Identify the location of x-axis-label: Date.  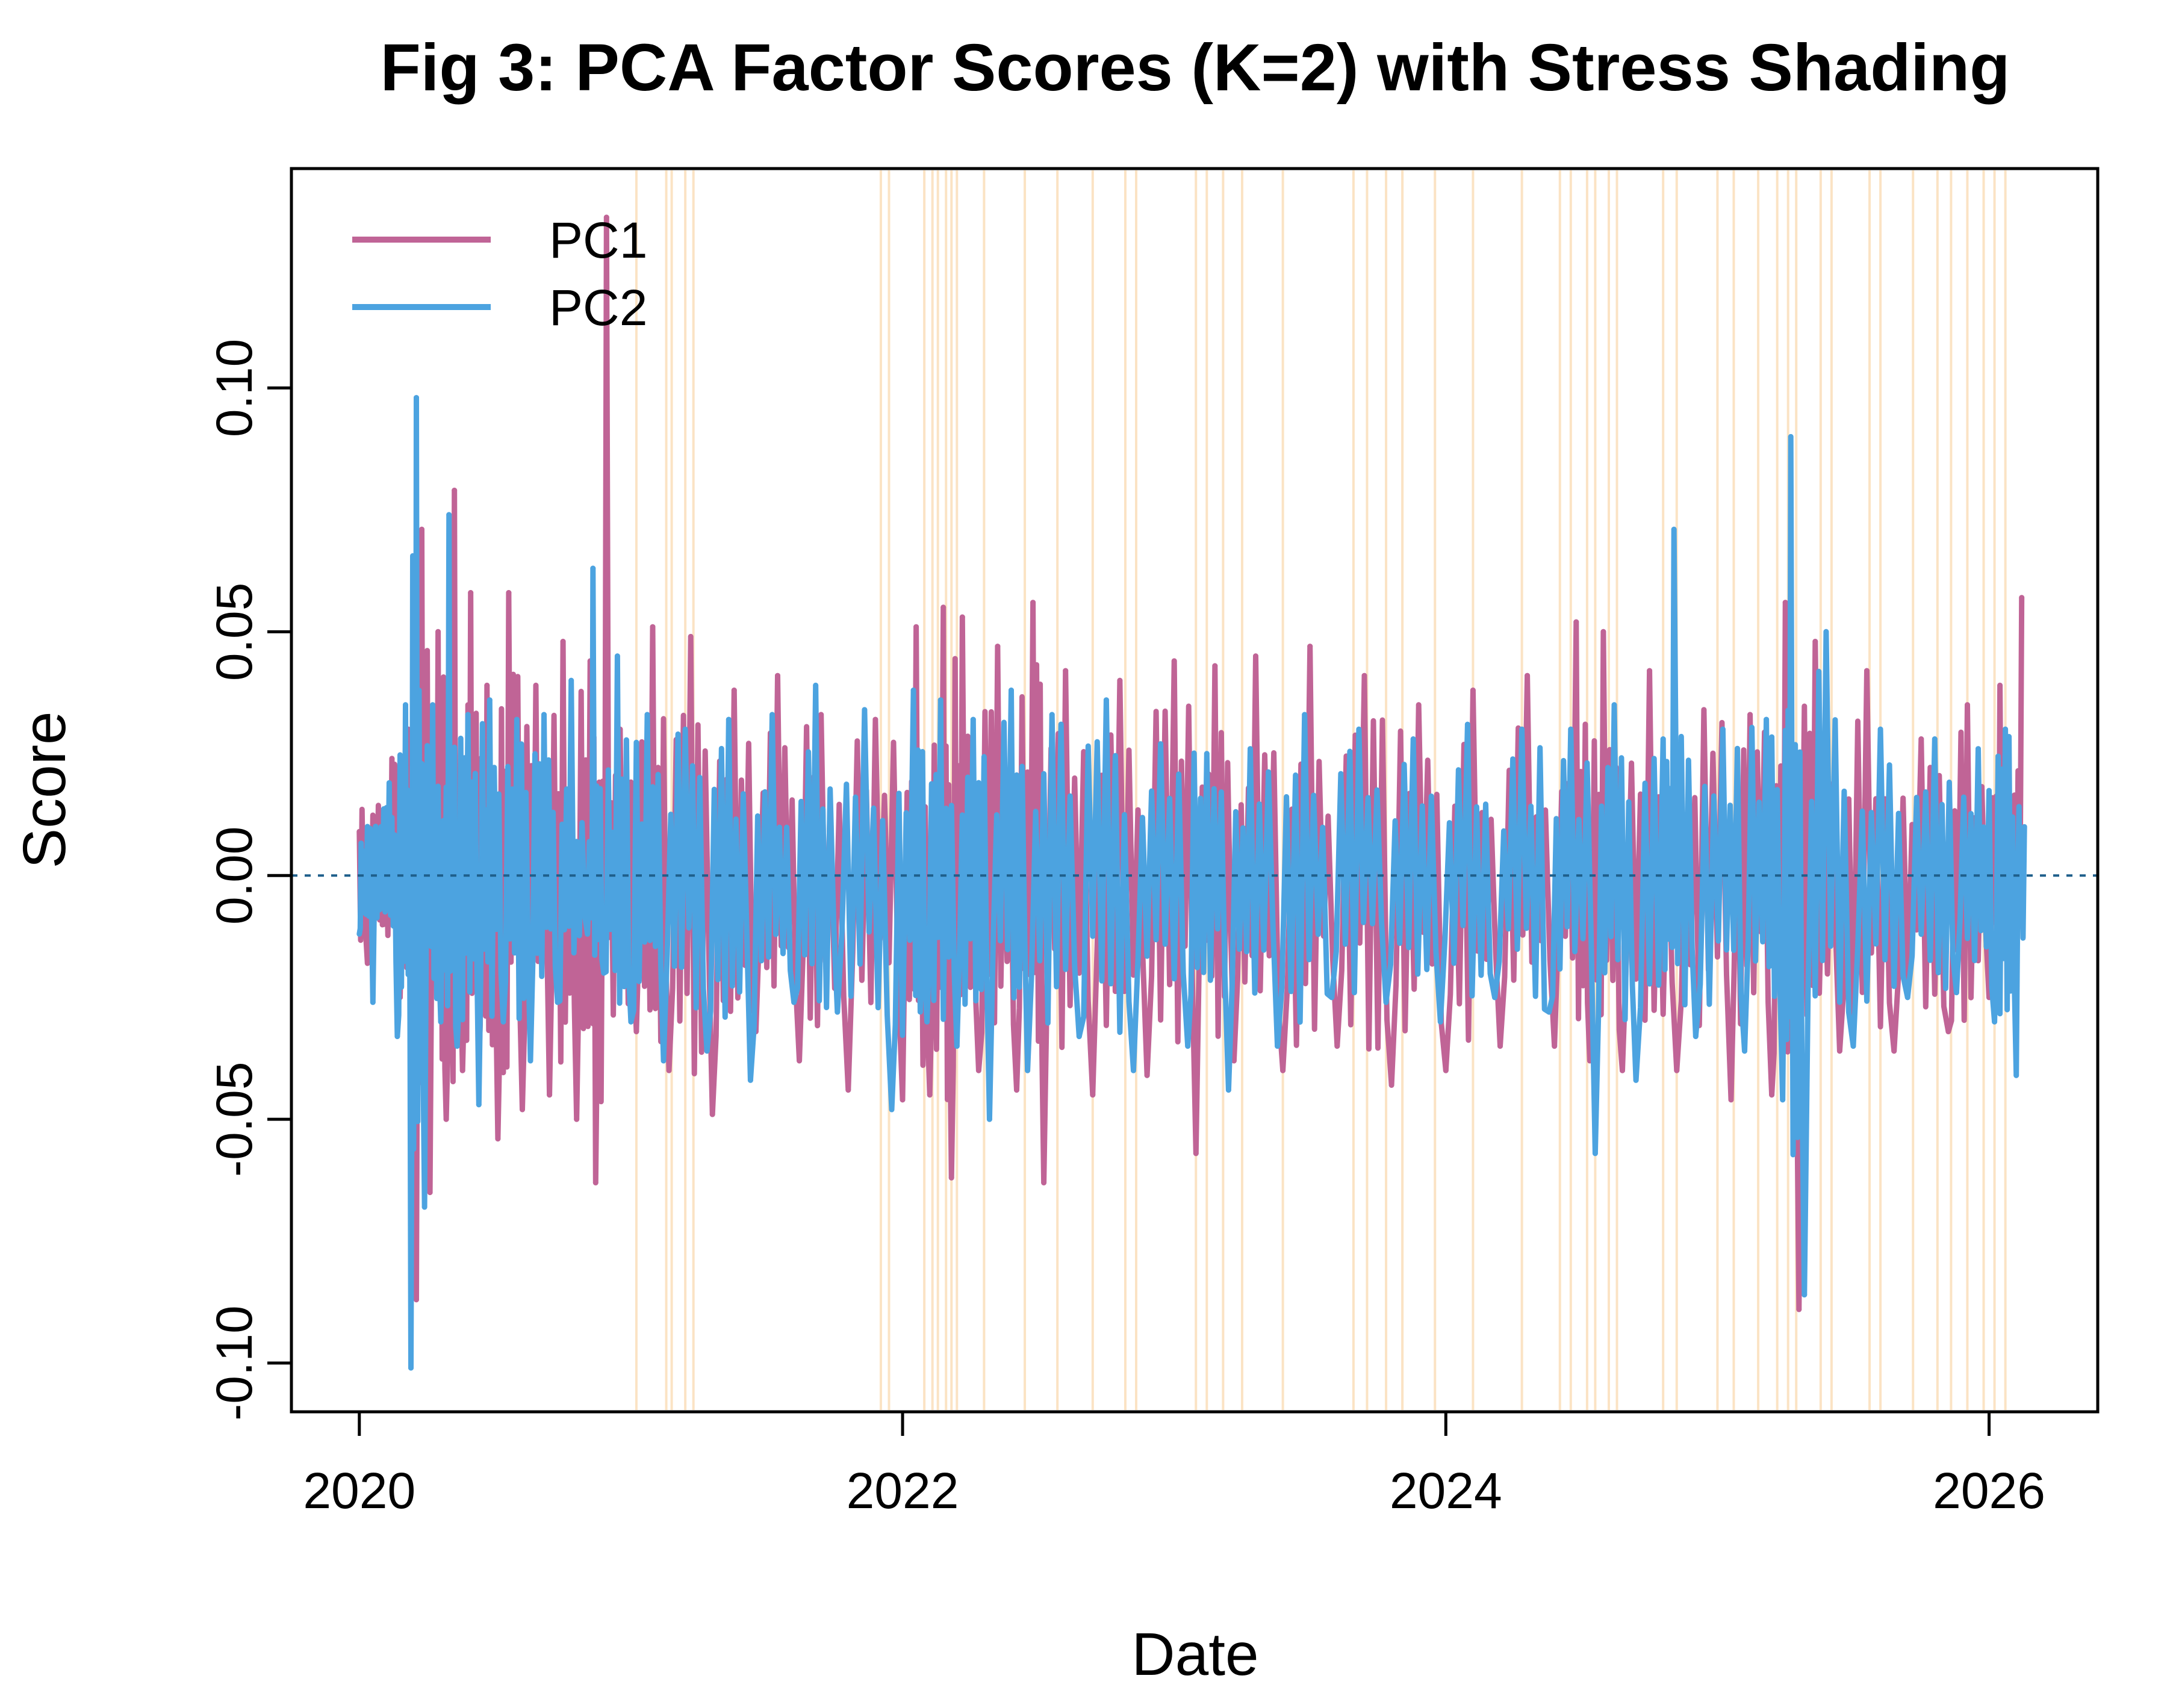
(1195, 1654).